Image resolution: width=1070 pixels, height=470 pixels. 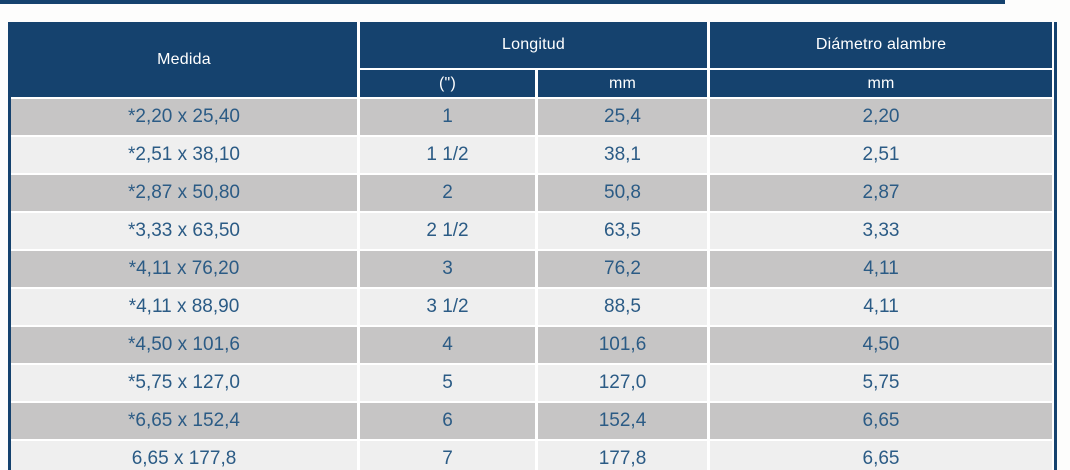 What do you see at coordinates (184, 193) in the screenshot?
I see `cell-medida: *2,87 x 50,80` at bounding box center [184, 193].